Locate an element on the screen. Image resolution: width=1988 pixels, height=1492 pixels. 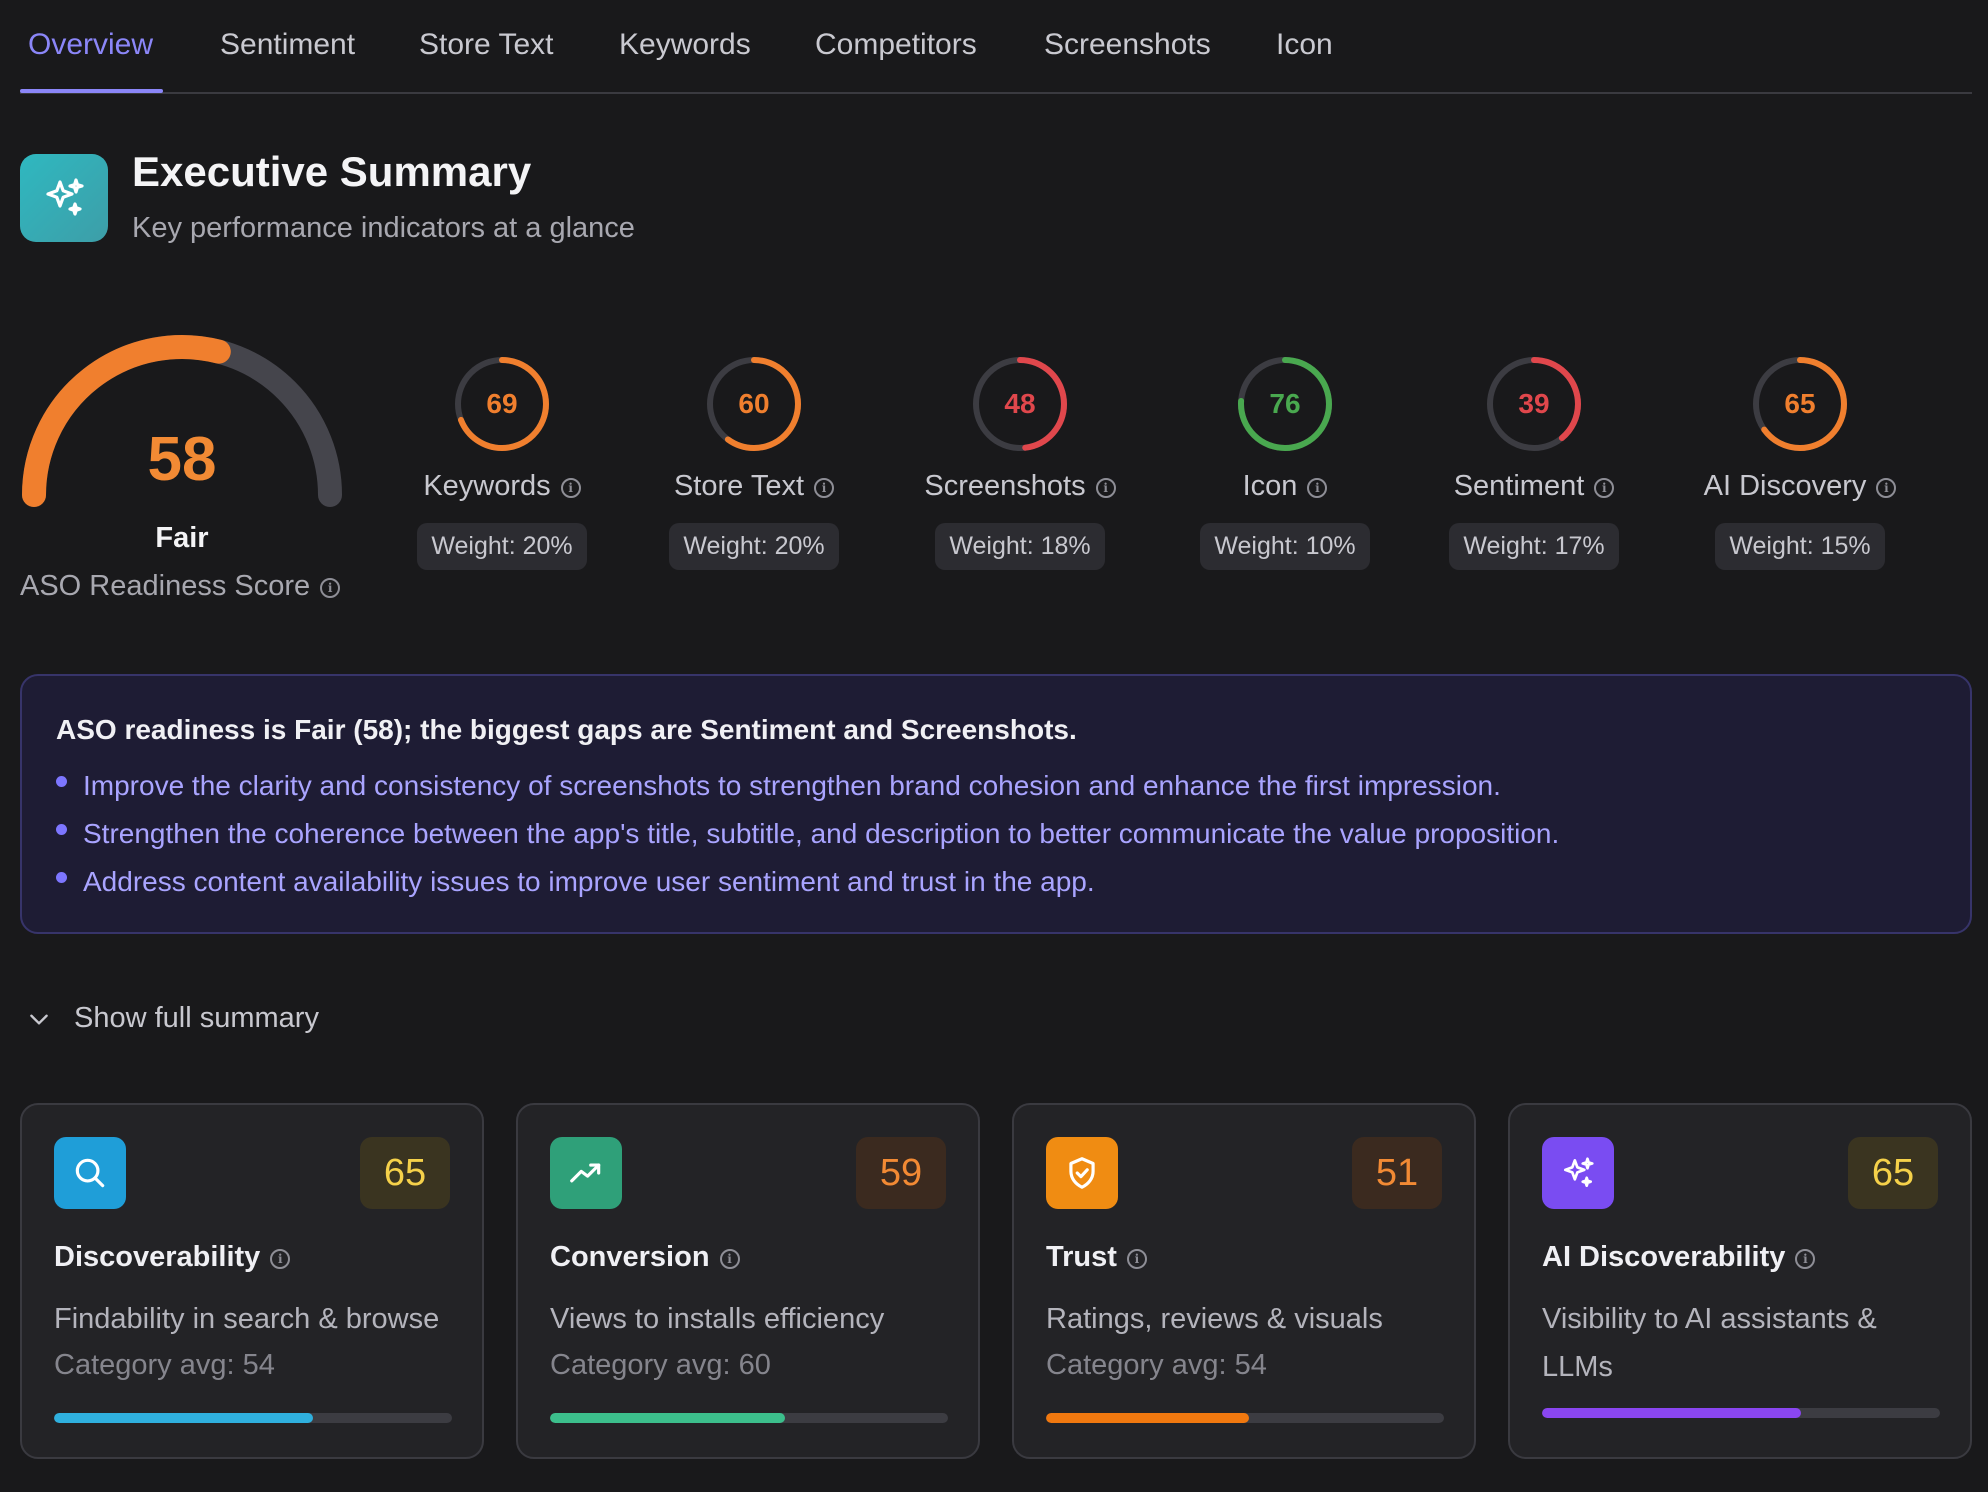
metric-name-row: Sentiment i is located at coordinates (1534, 486).